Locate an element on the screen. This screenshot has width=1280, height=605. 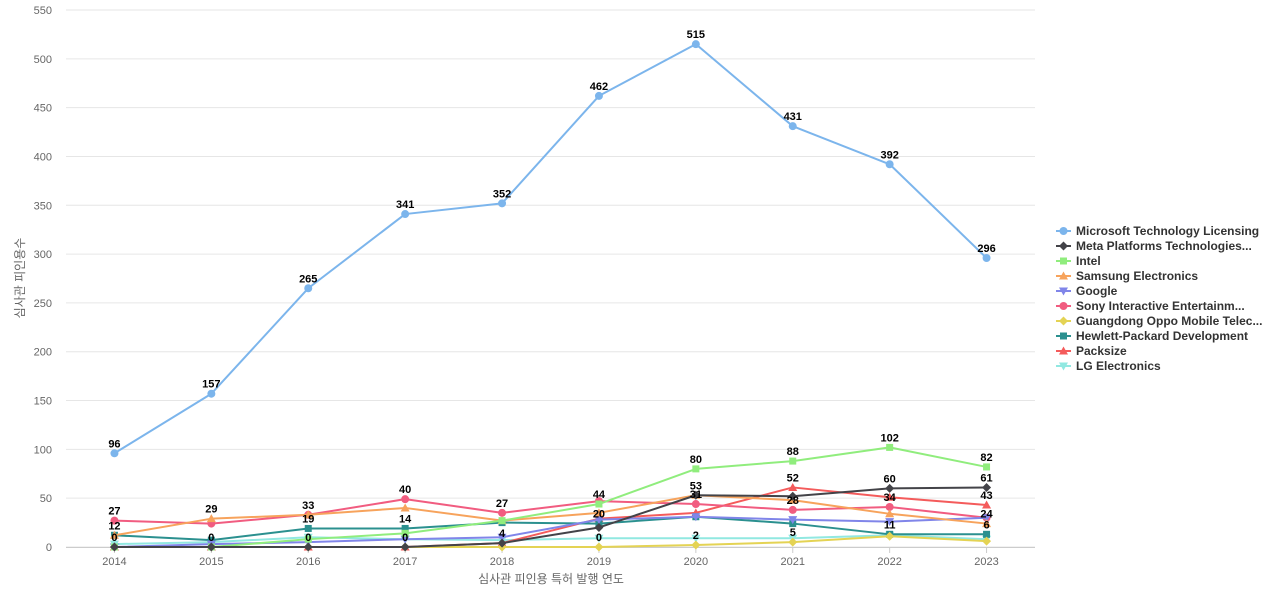
legend-label: LG Electronics is located at coordinates (1118, 366).